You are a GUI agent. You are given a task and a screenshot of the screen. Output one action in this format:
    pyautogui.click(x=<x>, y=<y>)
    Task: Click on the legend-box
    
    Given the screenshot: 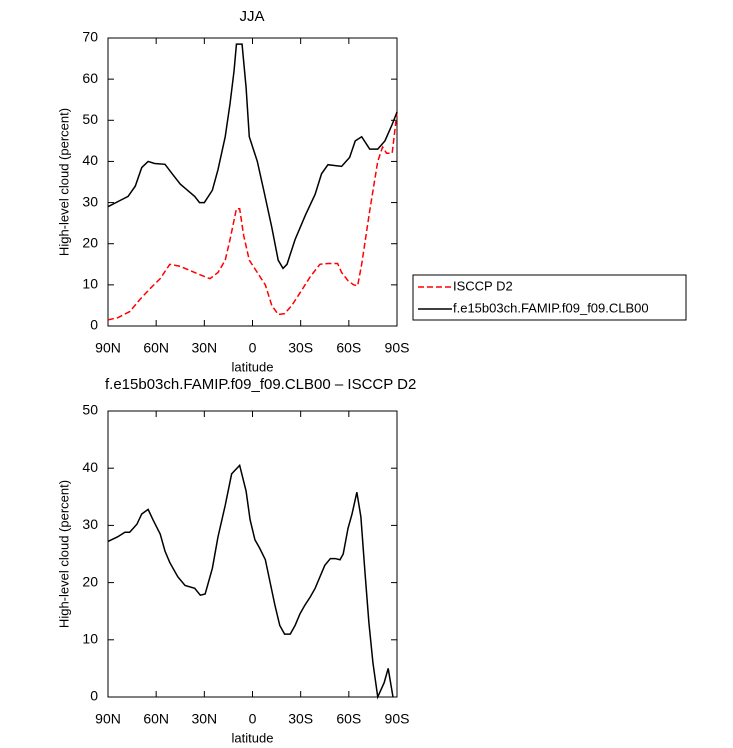 What is the action you would take?
    pyautogui.click(x=549, y=297)
    